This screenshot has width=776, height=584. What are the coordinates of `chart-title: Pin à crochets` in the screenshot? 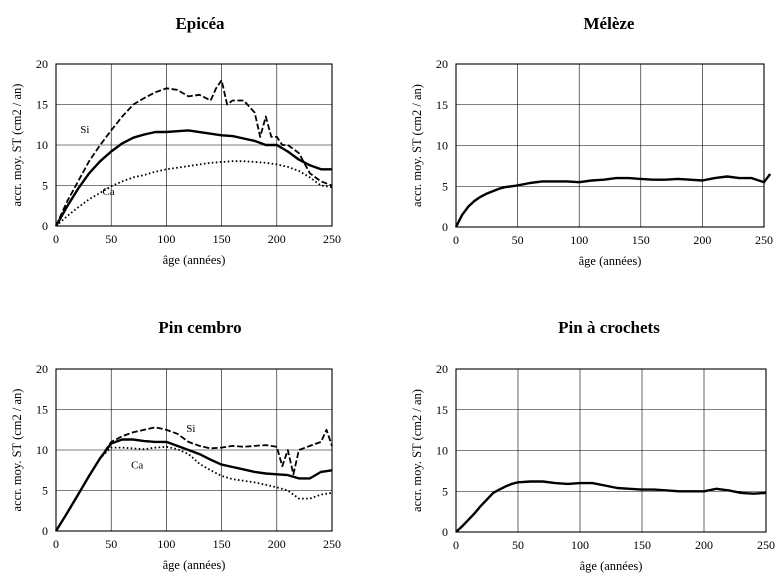 It's located at (609, 327).